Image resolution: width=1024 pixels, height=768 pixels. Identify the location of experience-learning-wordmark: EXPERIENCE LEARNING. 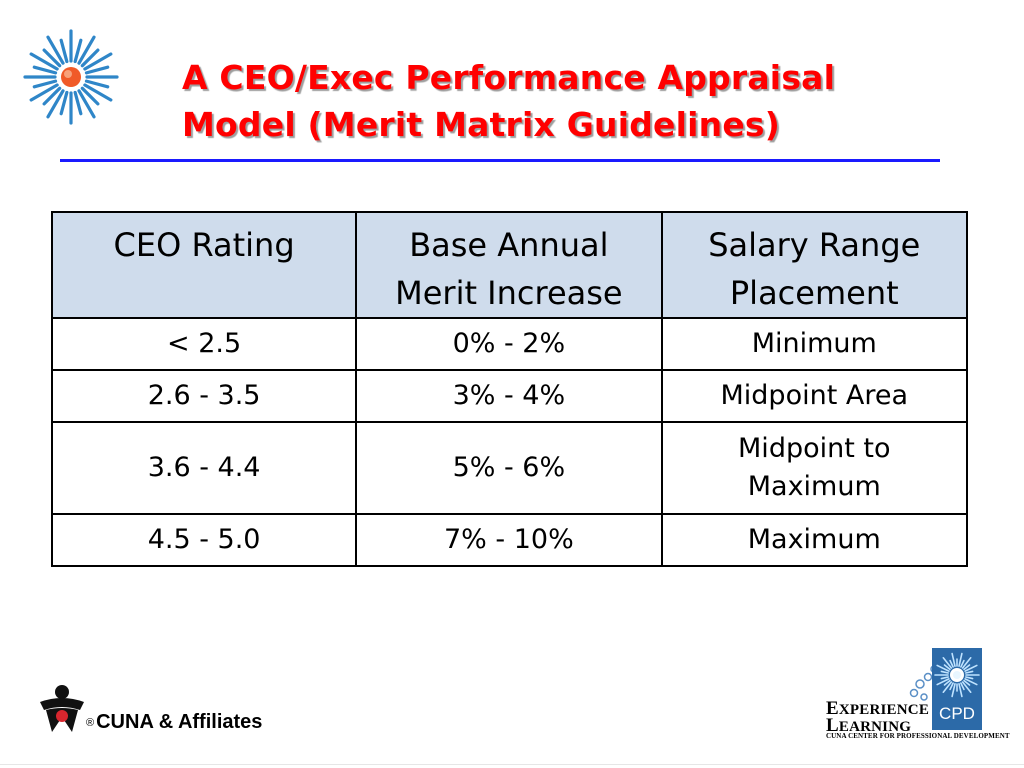
(881, 717).